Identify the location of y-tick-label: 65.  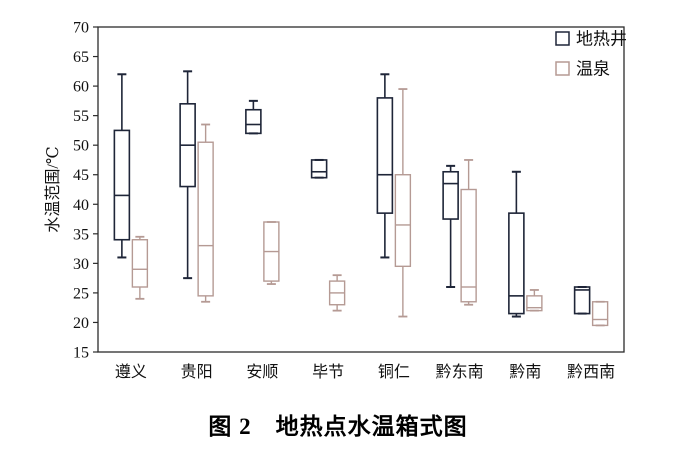
(81, 57).